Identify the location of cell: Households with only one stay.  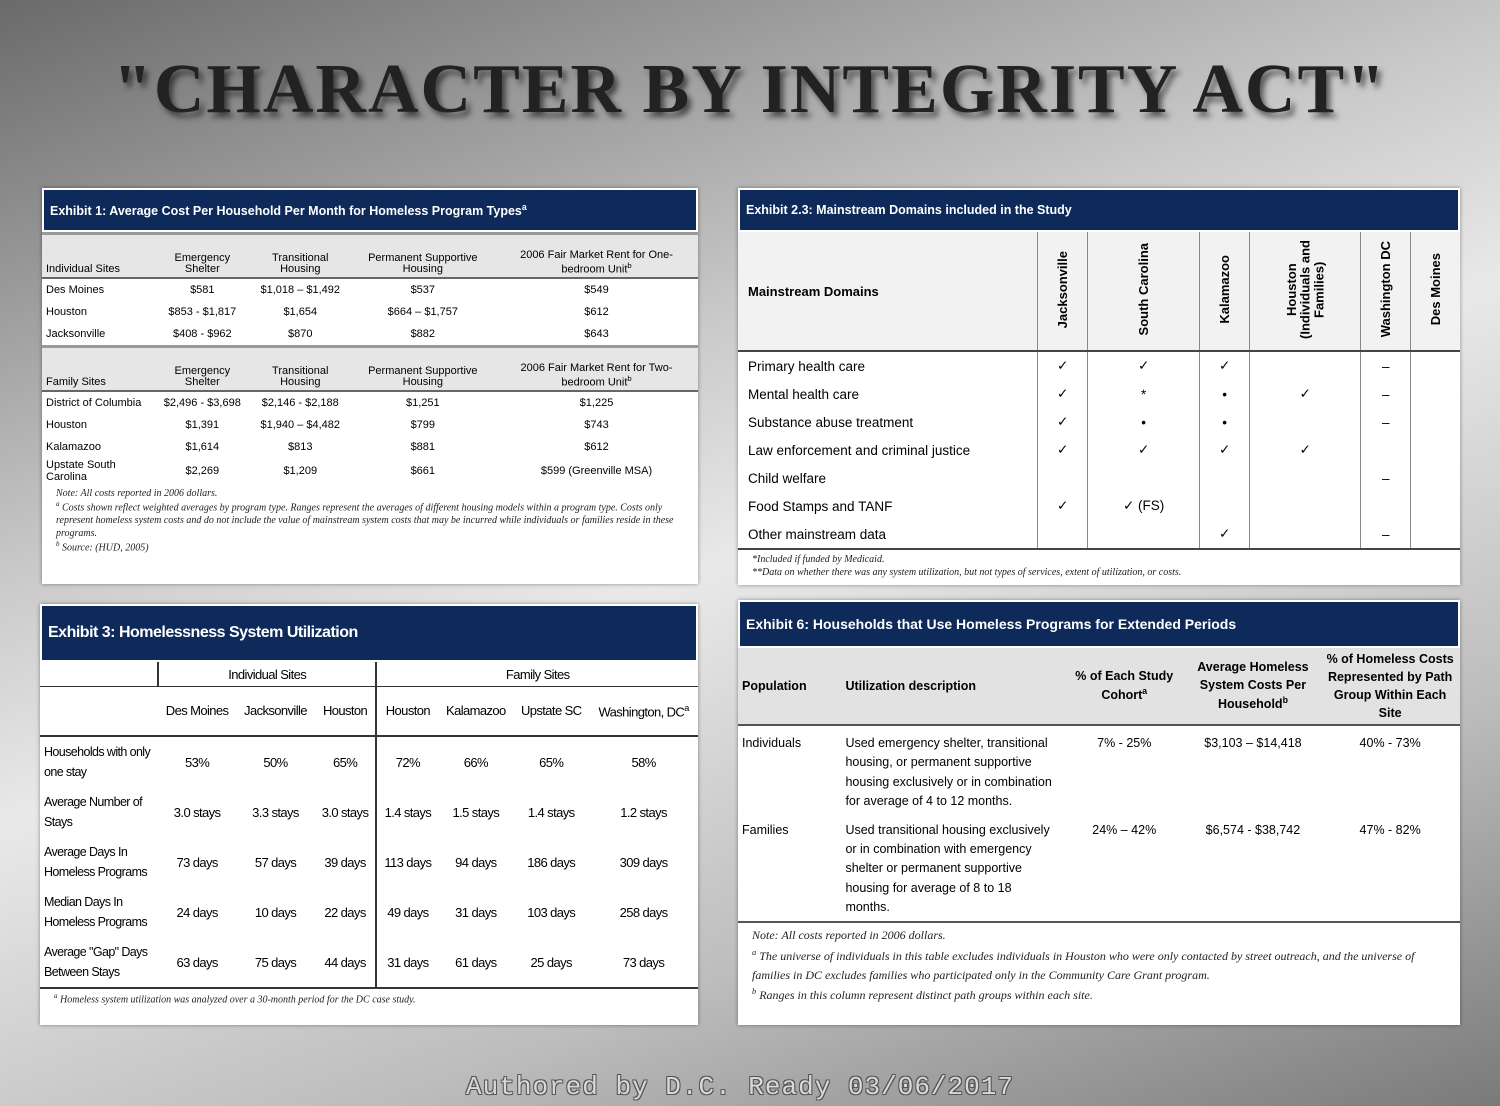
(97, 762).